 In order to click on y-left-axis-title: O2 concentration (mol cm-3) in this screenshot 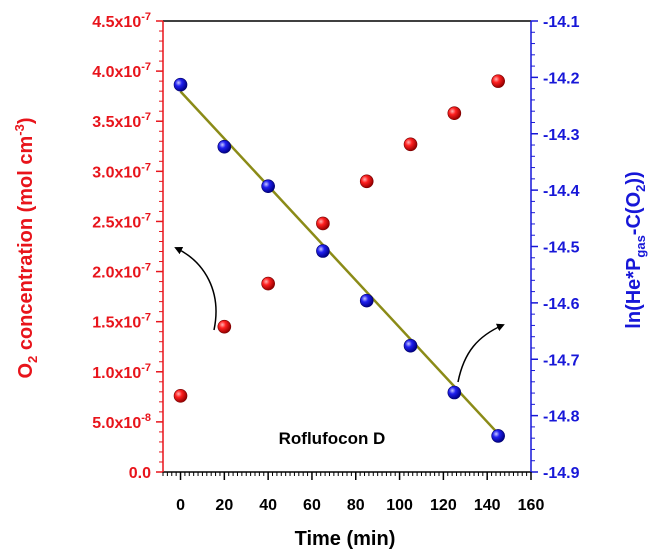, I will do `click(26, 247)`.